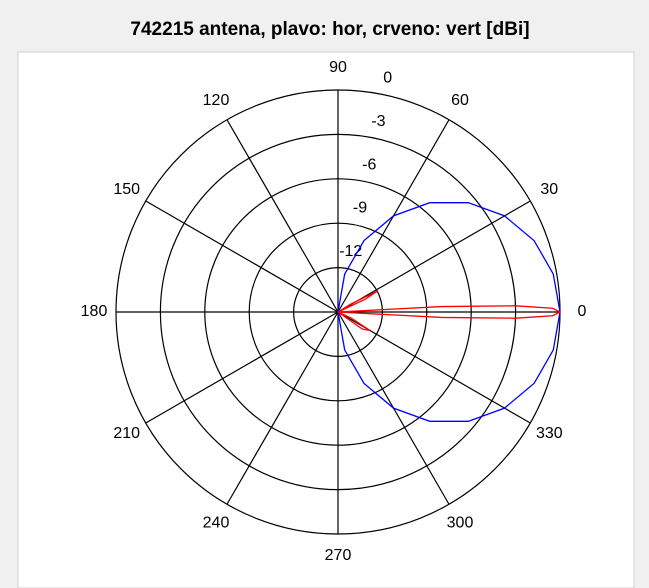  What do you see at coordinates (460, 100) in the screenshot?
I see `theta-tick-label: 60` at bounding box center [460, 100].